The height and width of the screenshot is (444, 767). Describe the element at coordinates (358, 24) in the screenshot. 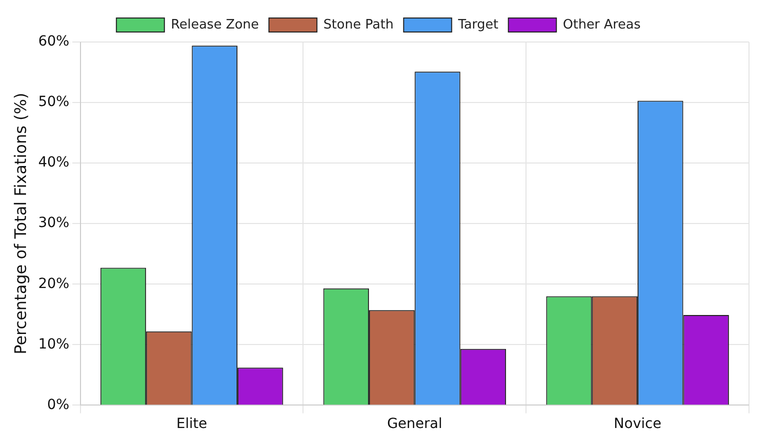

I see `legend-label: Stone Path` at that location.